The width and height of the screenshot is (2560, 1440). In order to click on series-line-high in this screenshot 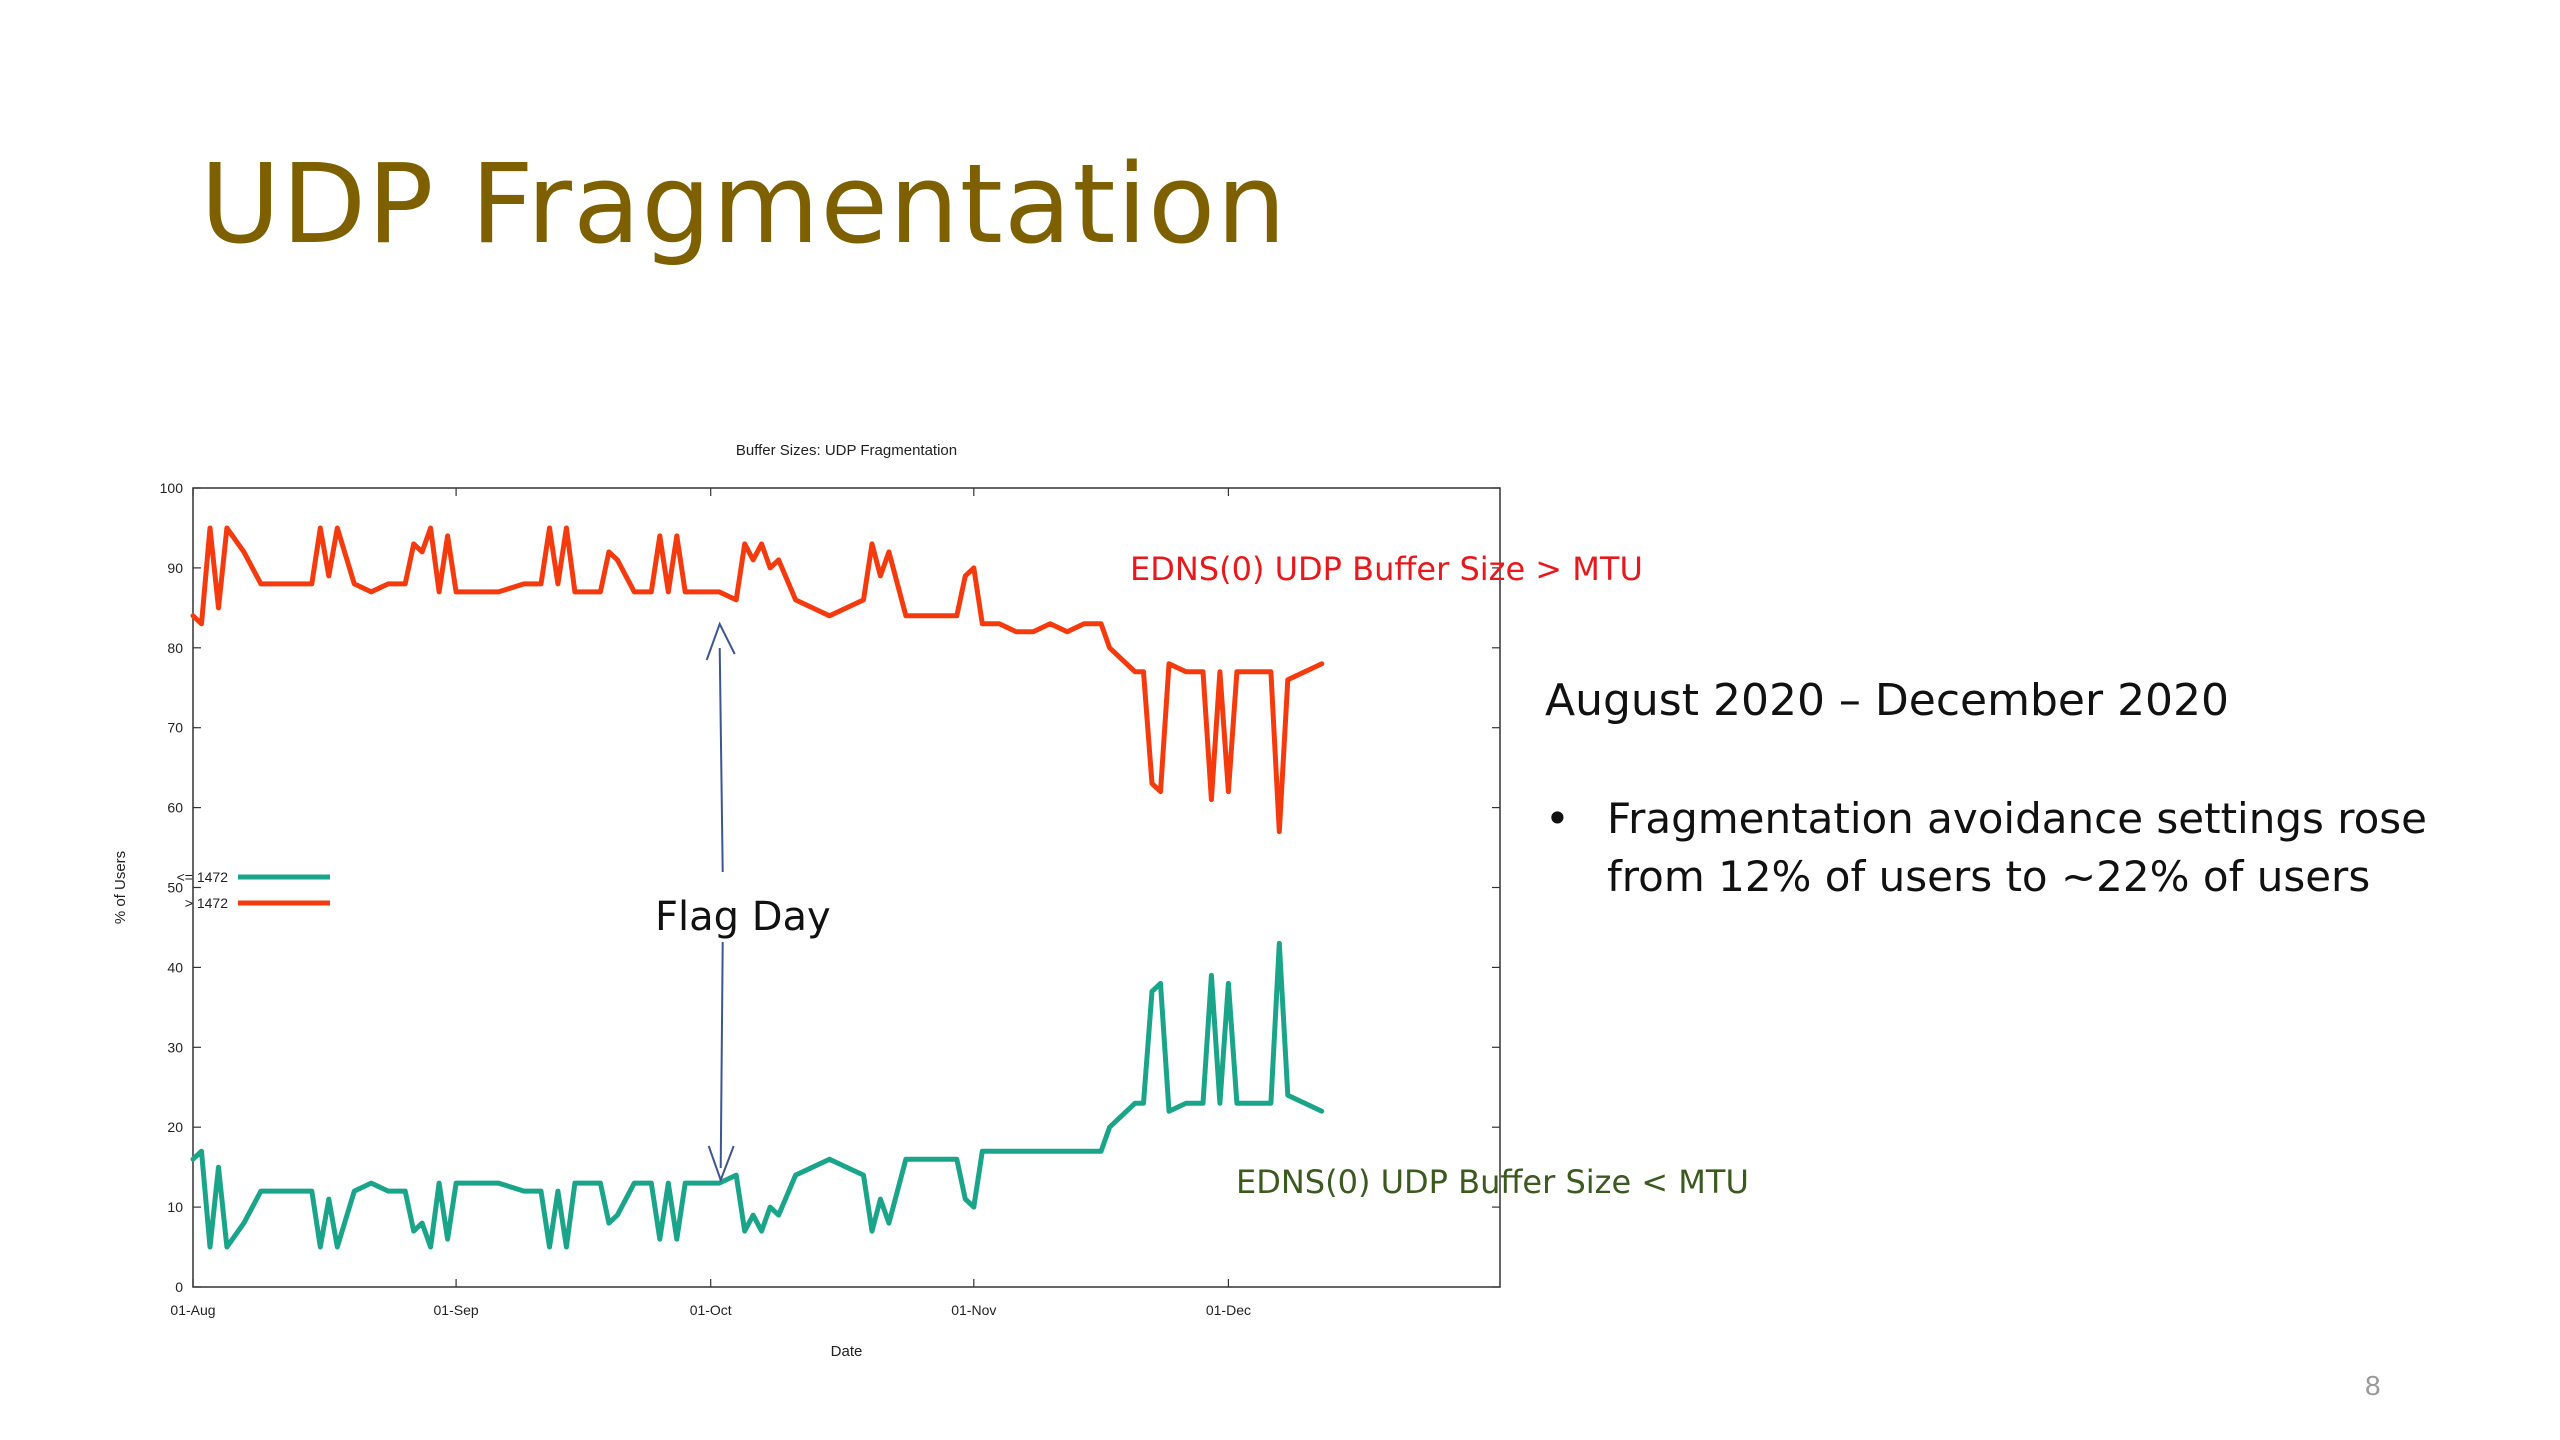, I will do `click(757, 680)`.